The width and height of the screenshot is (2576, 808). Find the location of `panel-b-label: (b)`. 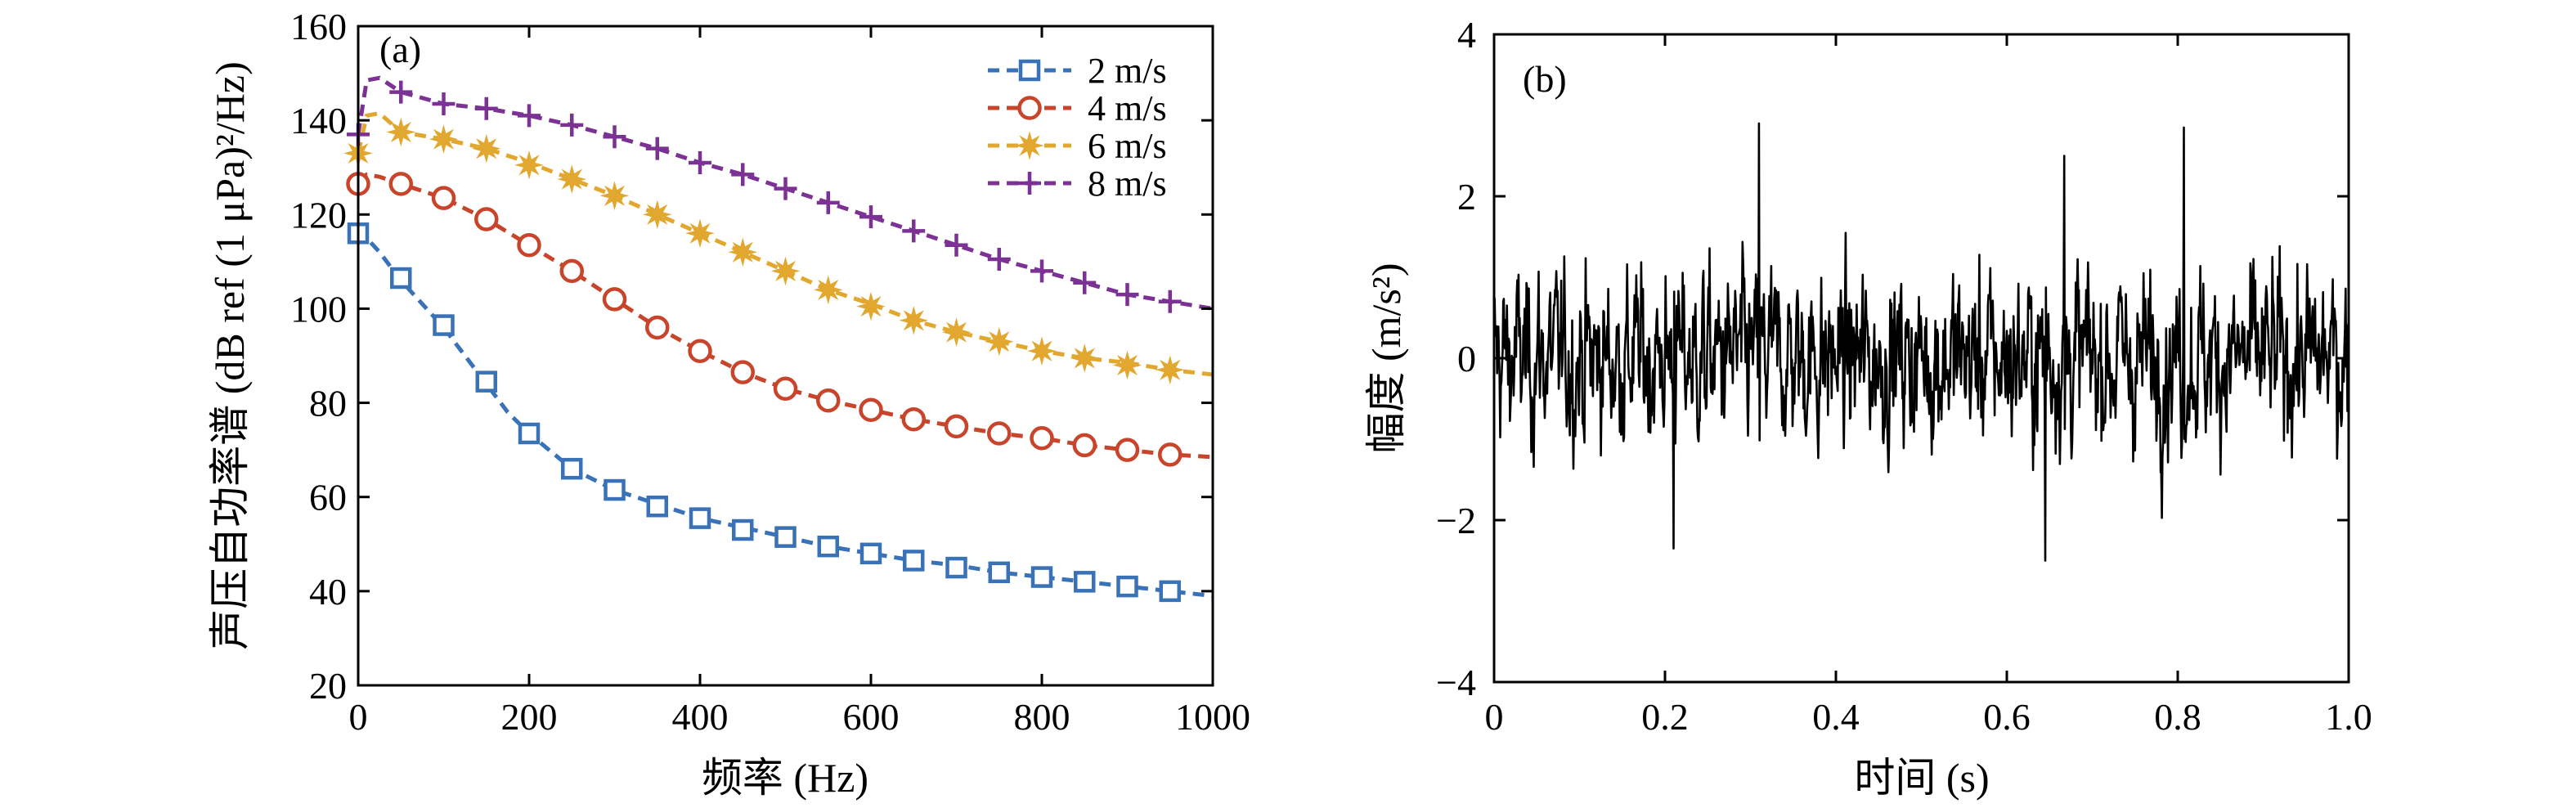

panel-b-label: (b) is located at coordinates (1545, 79).